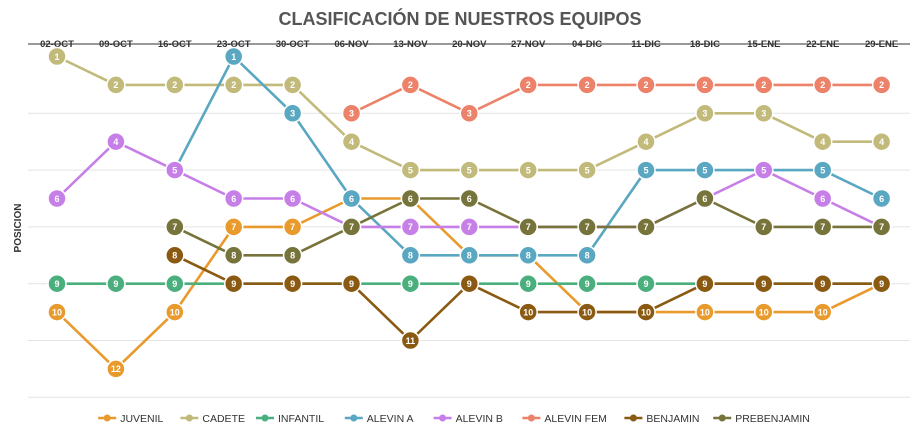  What do you see at coordinates (379, 419) in the screenshot?
I see `legend-item: ALEVIN A` at bounding box center [379, 419].